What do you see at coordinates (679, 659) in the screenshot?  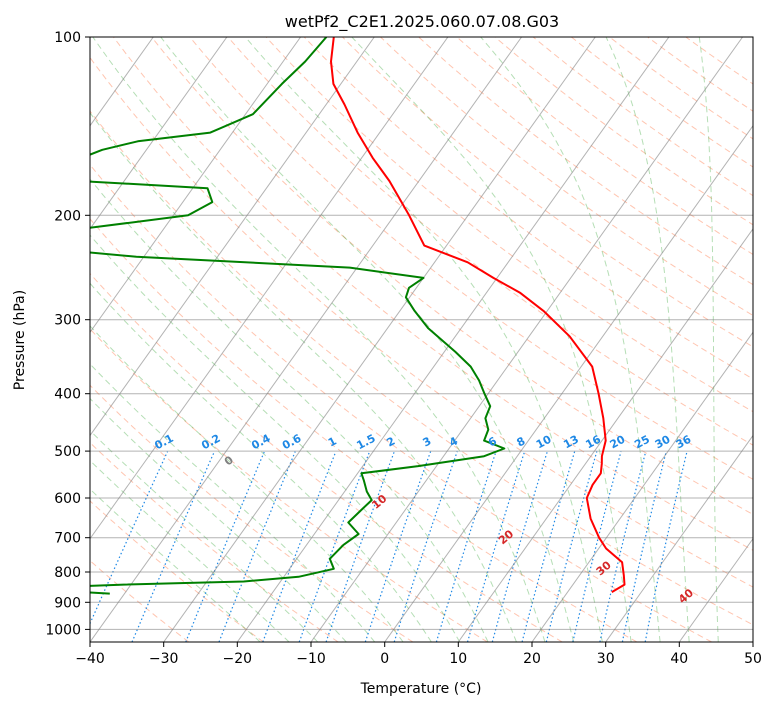 I see `x-tick-label: 40` at bounding box center [679, 659].